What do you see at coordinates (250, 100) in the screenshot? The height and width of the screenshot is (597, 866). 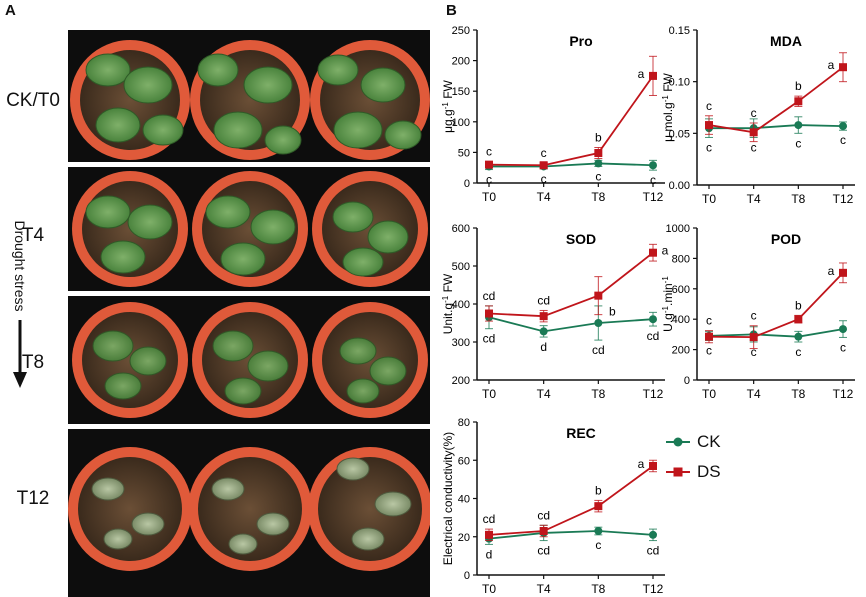 I see `potted-plants-image` at bounding box center [250, 100].